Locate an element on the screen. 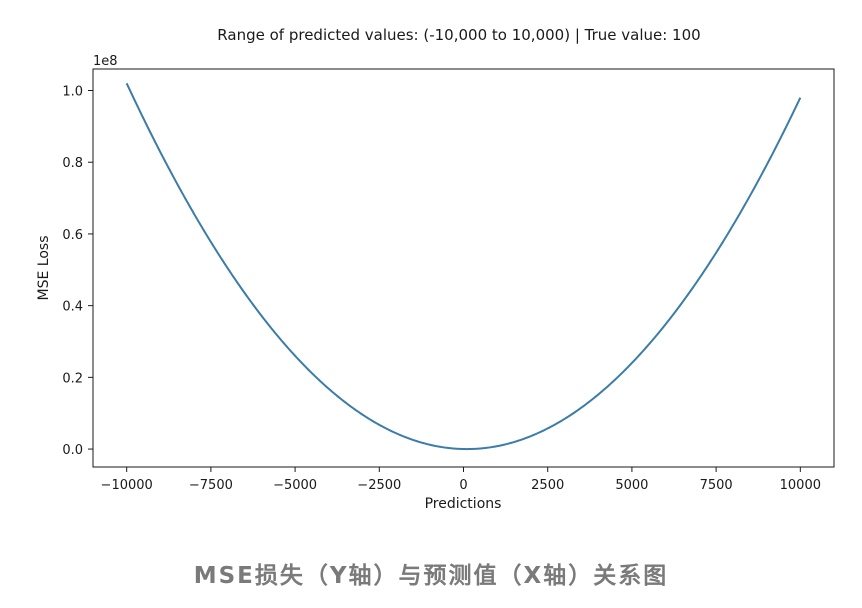 Image resolution: width=862 pixels, height=608 pixels. x-tick-label: −10000 is located at coordinates (127, 485).